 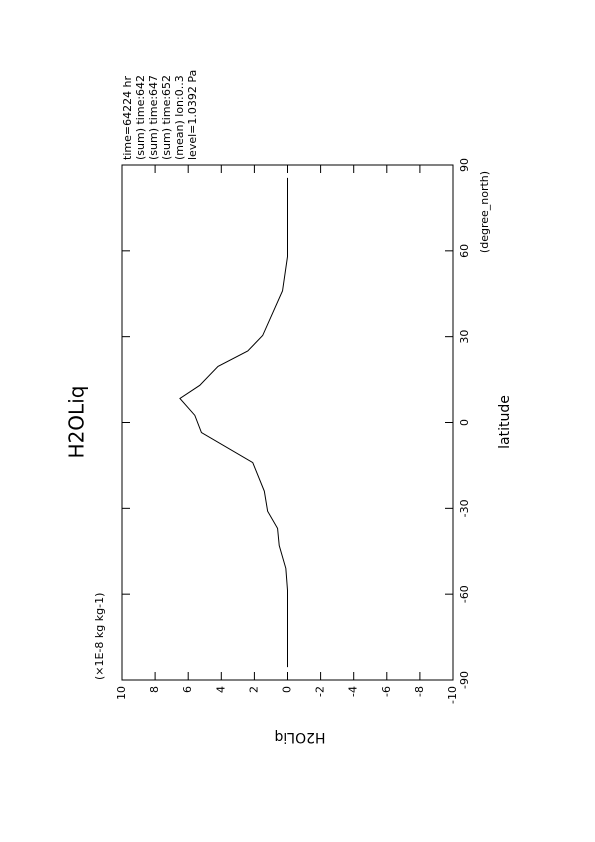 What do you see at coordinates (154, 689) in the screenshot?
I see `y-tick-label: 8` at bounding box center [154, 689].